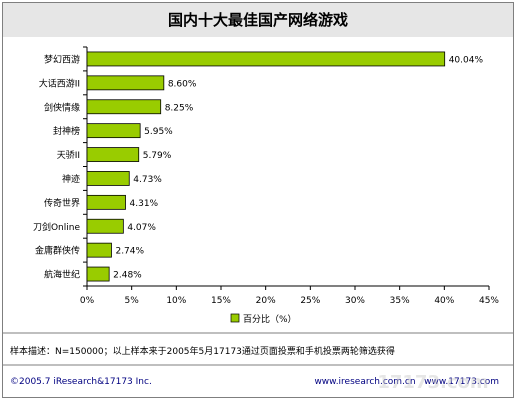  I want to click on category-label: 航海世纪, so click(62, 275).